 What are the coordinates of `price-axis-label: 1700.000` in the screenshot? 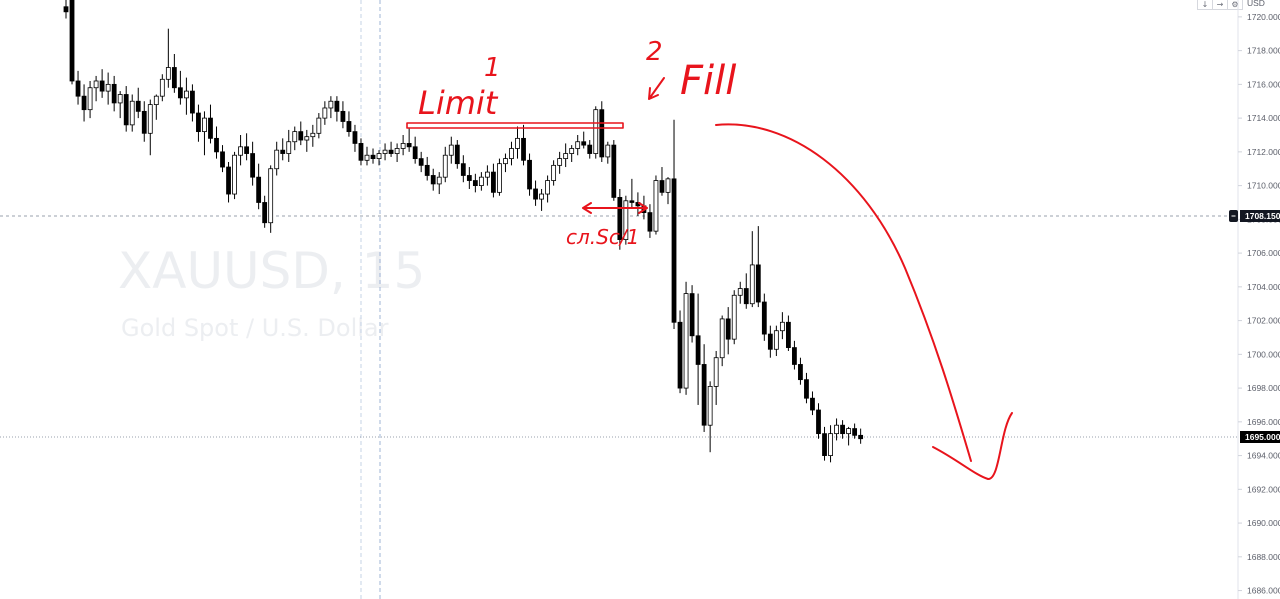 It's located at (1263, 354).